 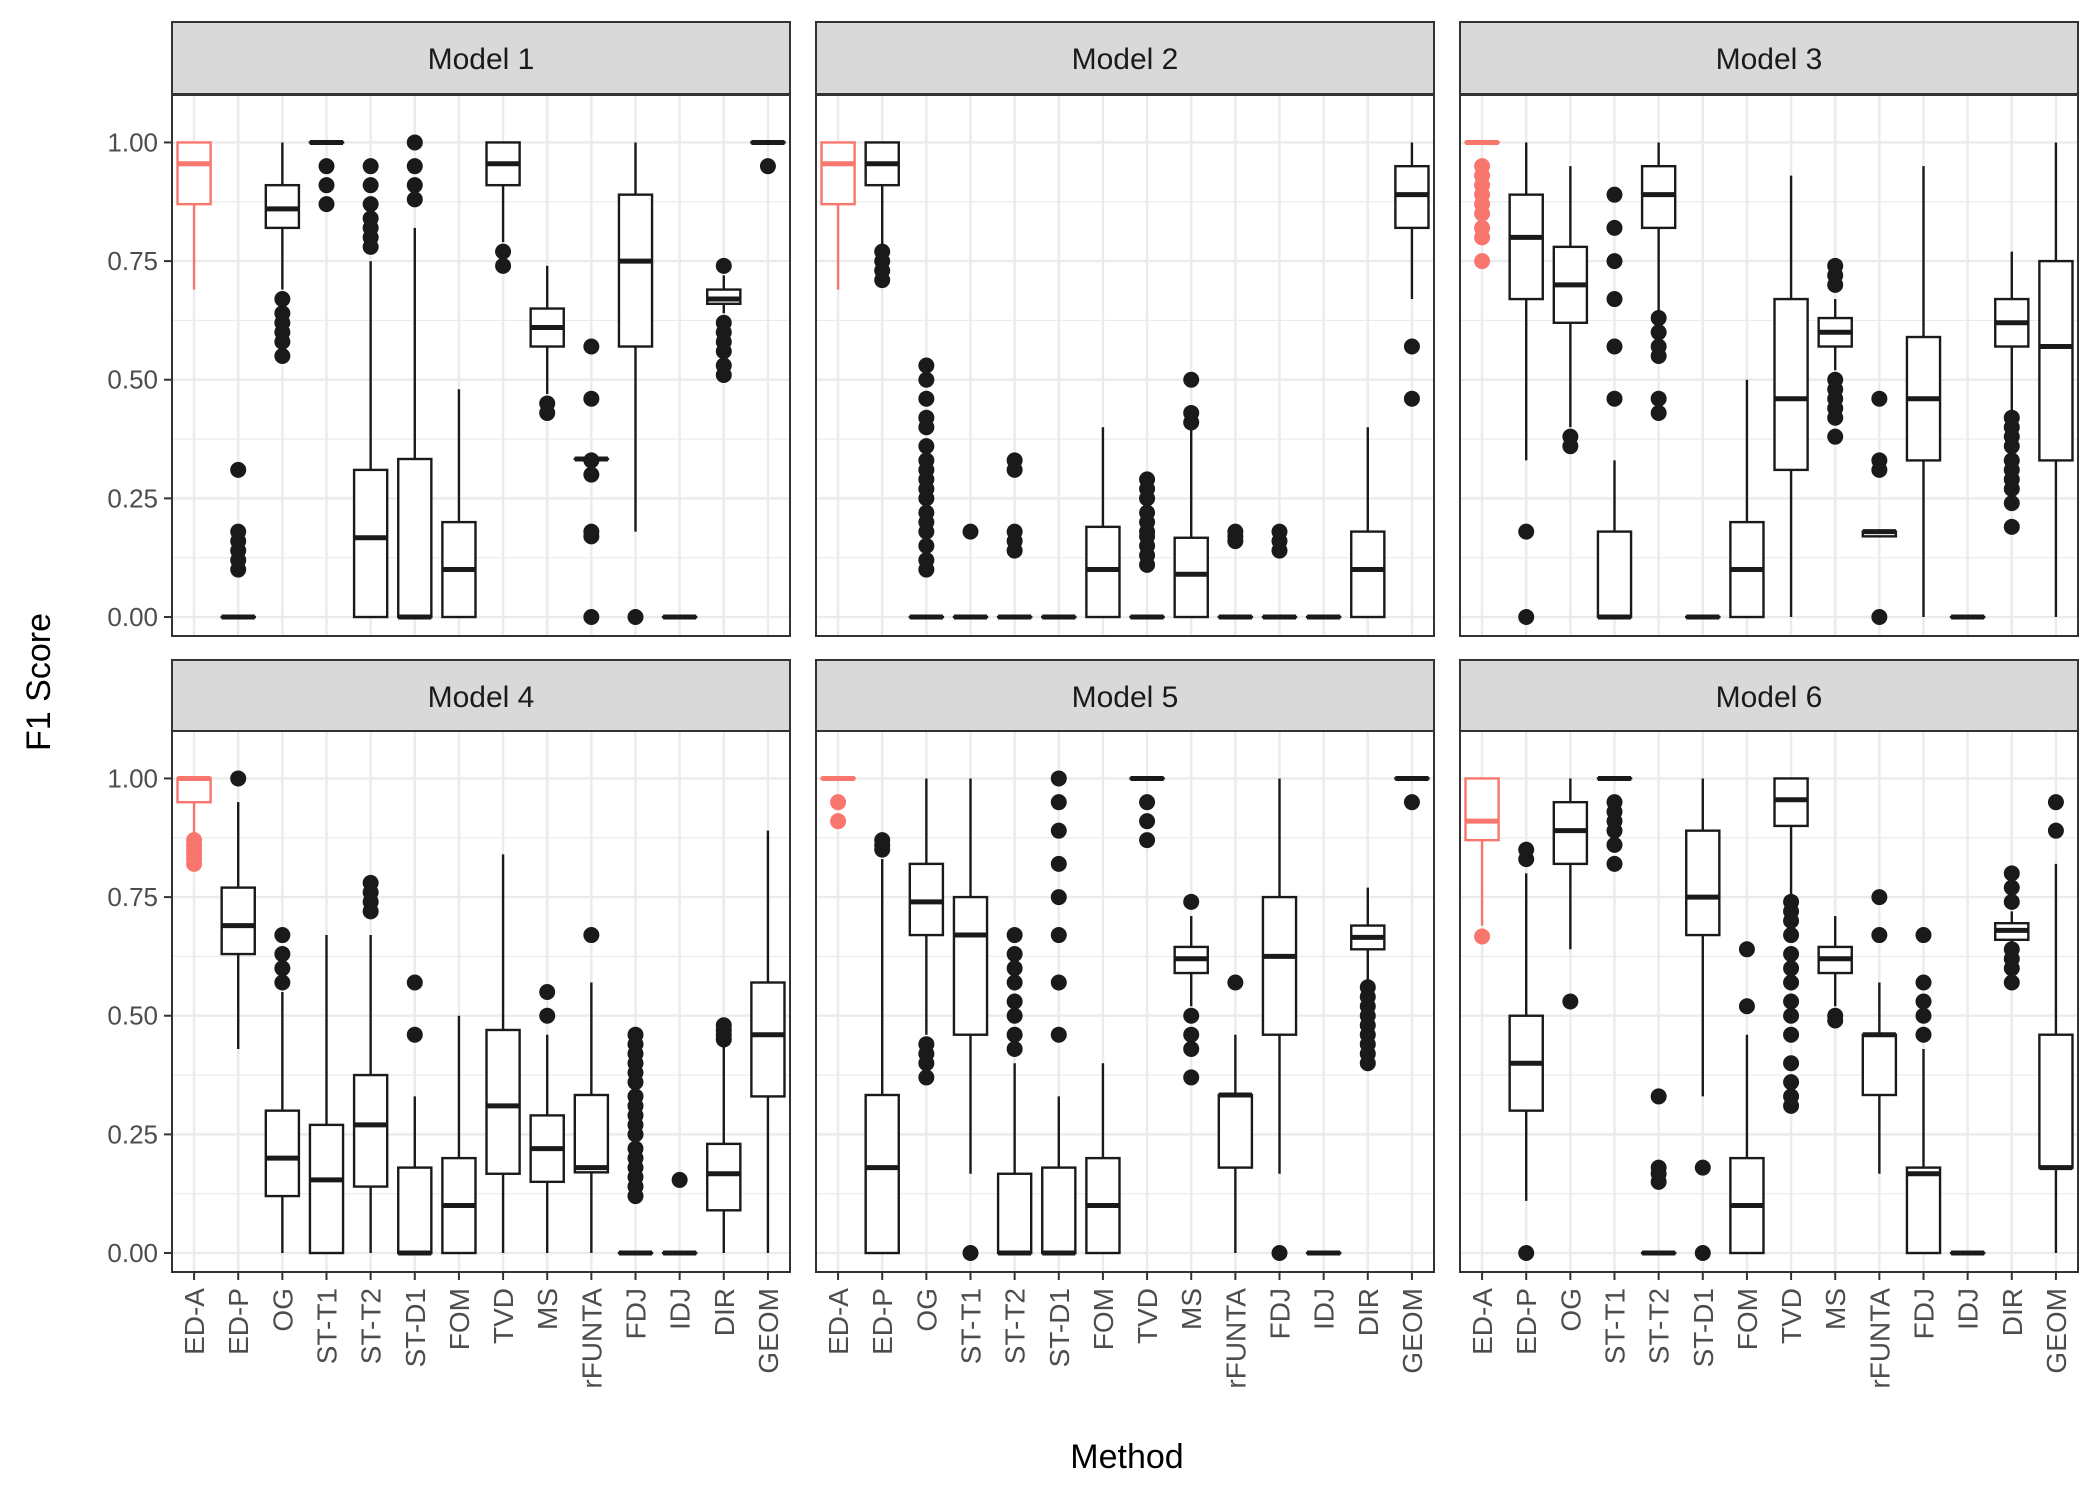 I want to click on y-tick-label: 0.00, so click(x=132, y=617).